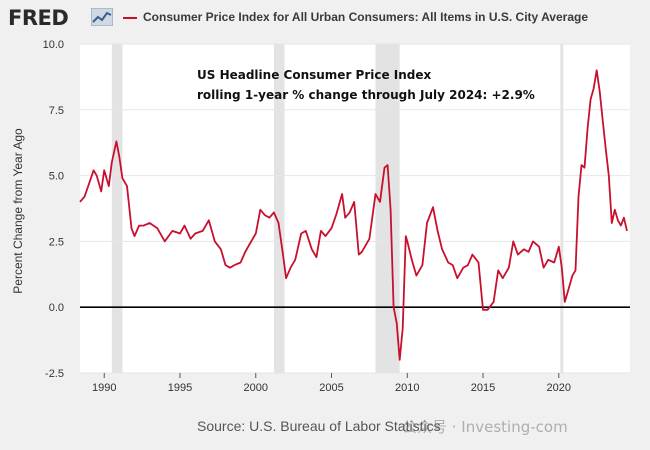  I want to click on y-tick-label-2: 2.5, so click(56, 242).